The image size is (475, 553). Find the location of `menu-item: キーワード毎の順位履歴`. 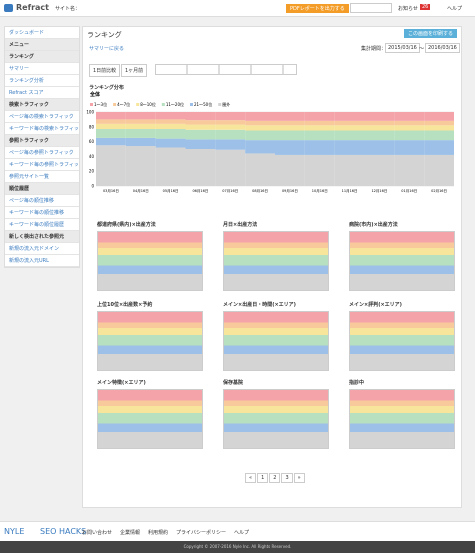

menu-item: キーワード毎の順位履歴 is located at coordinates (42, 225).